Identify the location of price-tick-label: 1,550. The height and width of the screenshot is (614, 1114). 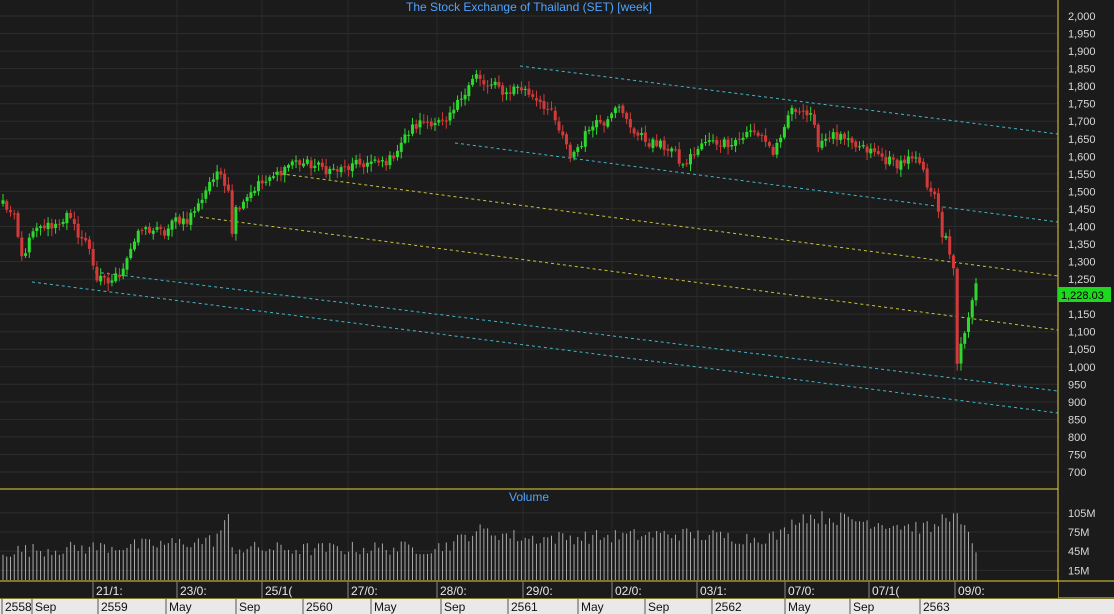
(1082, 175).